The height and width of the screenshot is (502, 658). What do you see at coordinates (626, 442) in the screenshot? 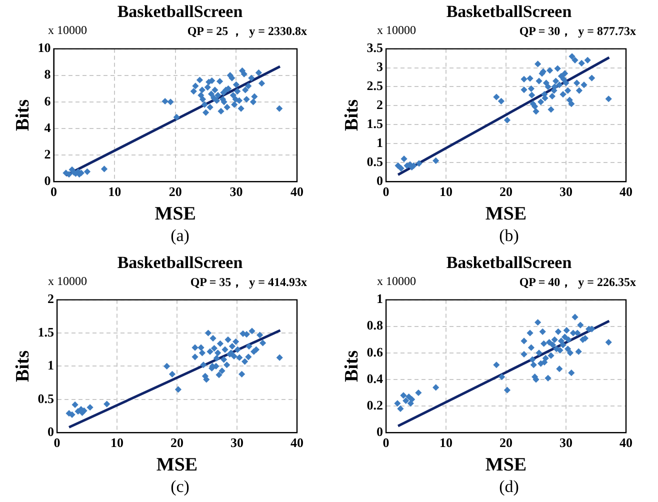
I see `x-tick-label: 40` at bounding box center [626, 442].